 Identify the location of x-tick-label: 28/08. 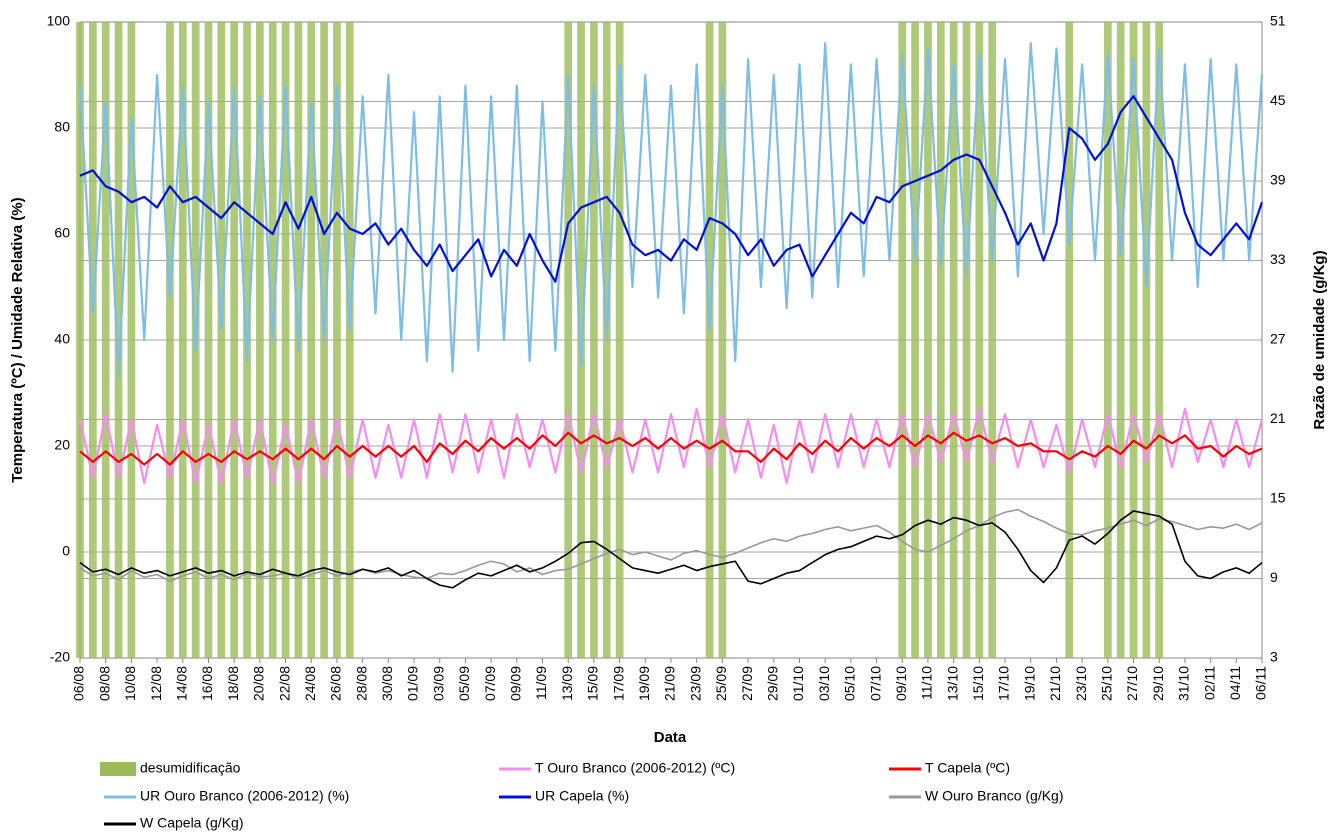
(361, 683).